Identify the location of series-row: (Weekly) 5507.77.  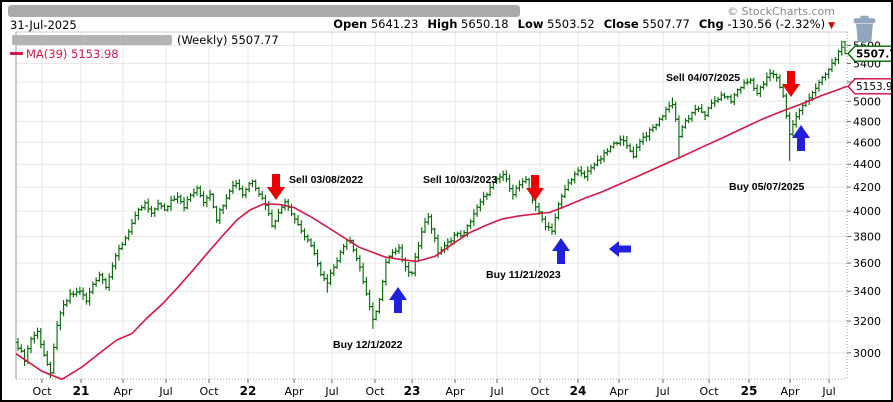
(145, 40).